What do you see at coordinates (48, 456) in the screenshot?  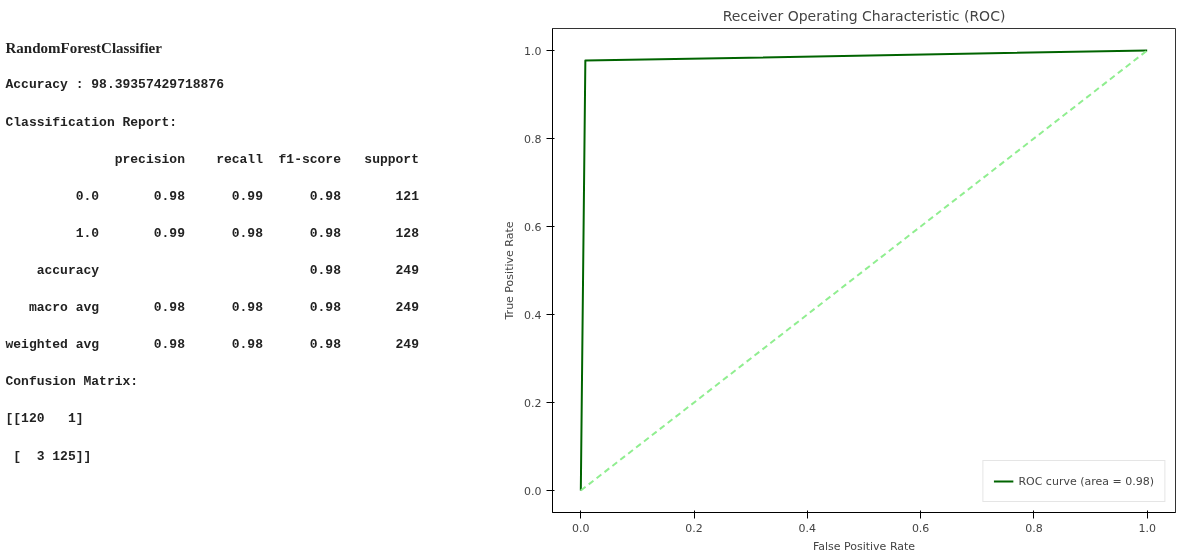 I see `text: [ 3 125]]` at bounding box center [48, 456].